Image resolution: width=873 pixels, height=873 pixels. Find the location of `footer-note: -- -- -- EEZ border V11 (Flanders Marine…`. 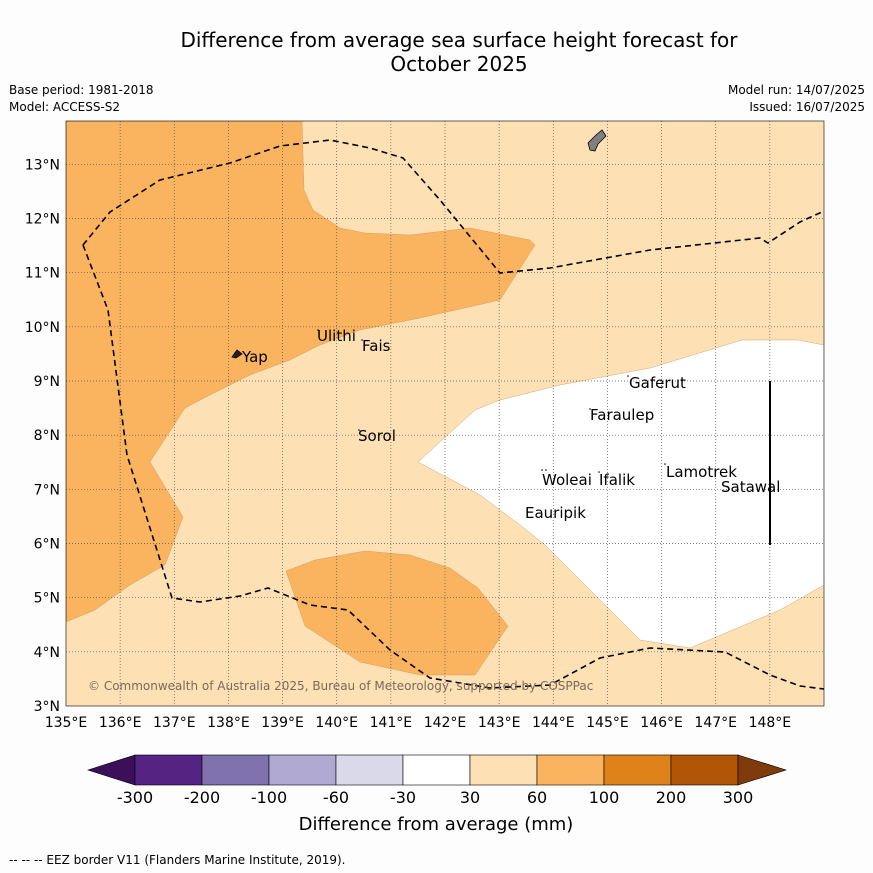

footer-note: -- -- -- EEZ border V11 (Flanders Marine… is located at coordinates (177, 860).